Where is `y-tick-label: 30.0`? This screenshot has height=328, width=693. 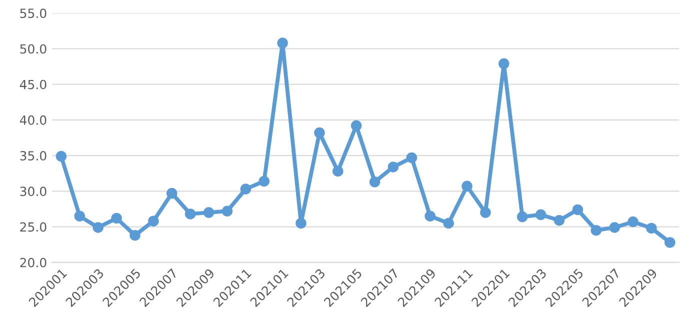
y-tick-label: 30.0 is located at coordinates (33, 191).